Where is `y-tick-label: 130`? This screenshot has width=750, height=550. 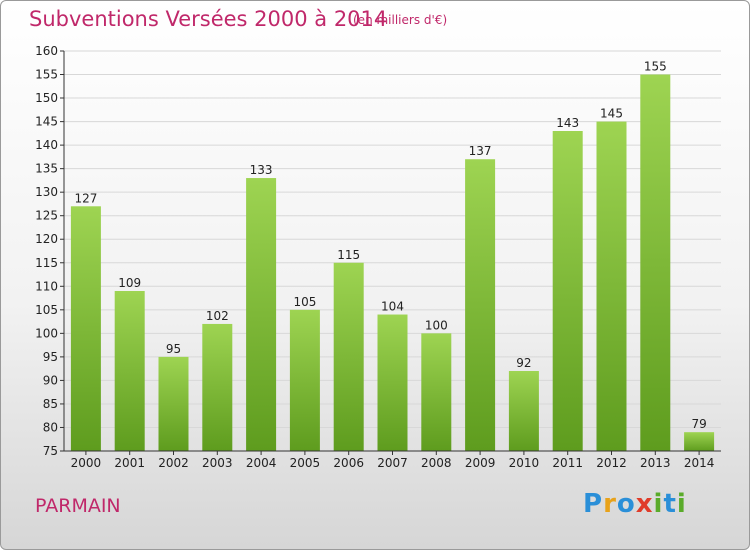
y-tick-label: 130 is located at coordinates (46, 192).